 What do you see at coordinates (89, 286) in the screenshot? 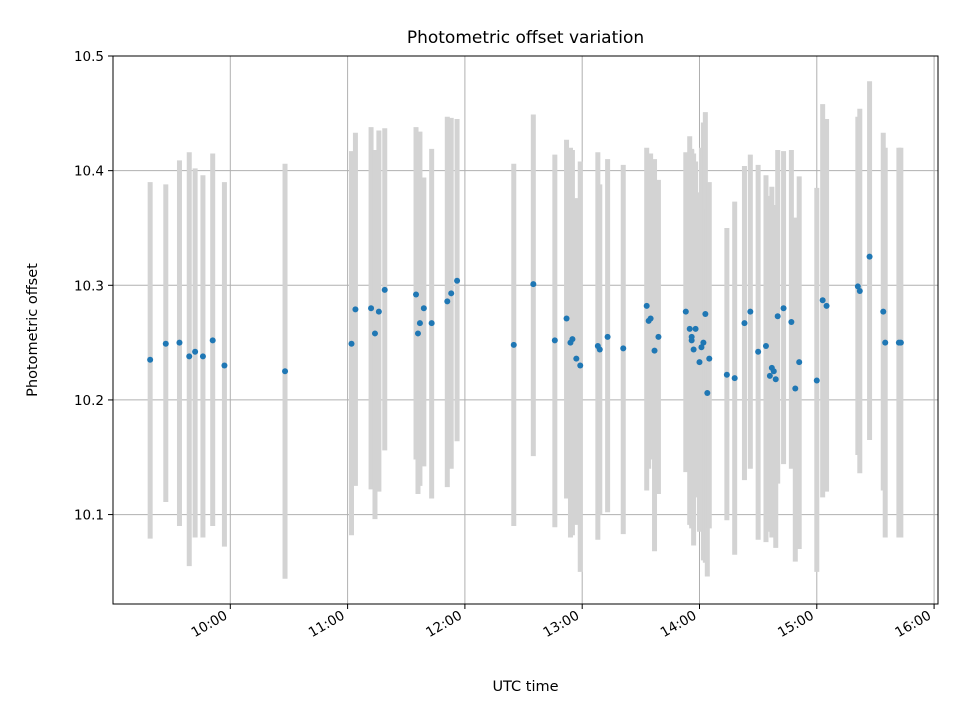
I see `y-tick-label: 10.3` at bounding box center [89, 286].